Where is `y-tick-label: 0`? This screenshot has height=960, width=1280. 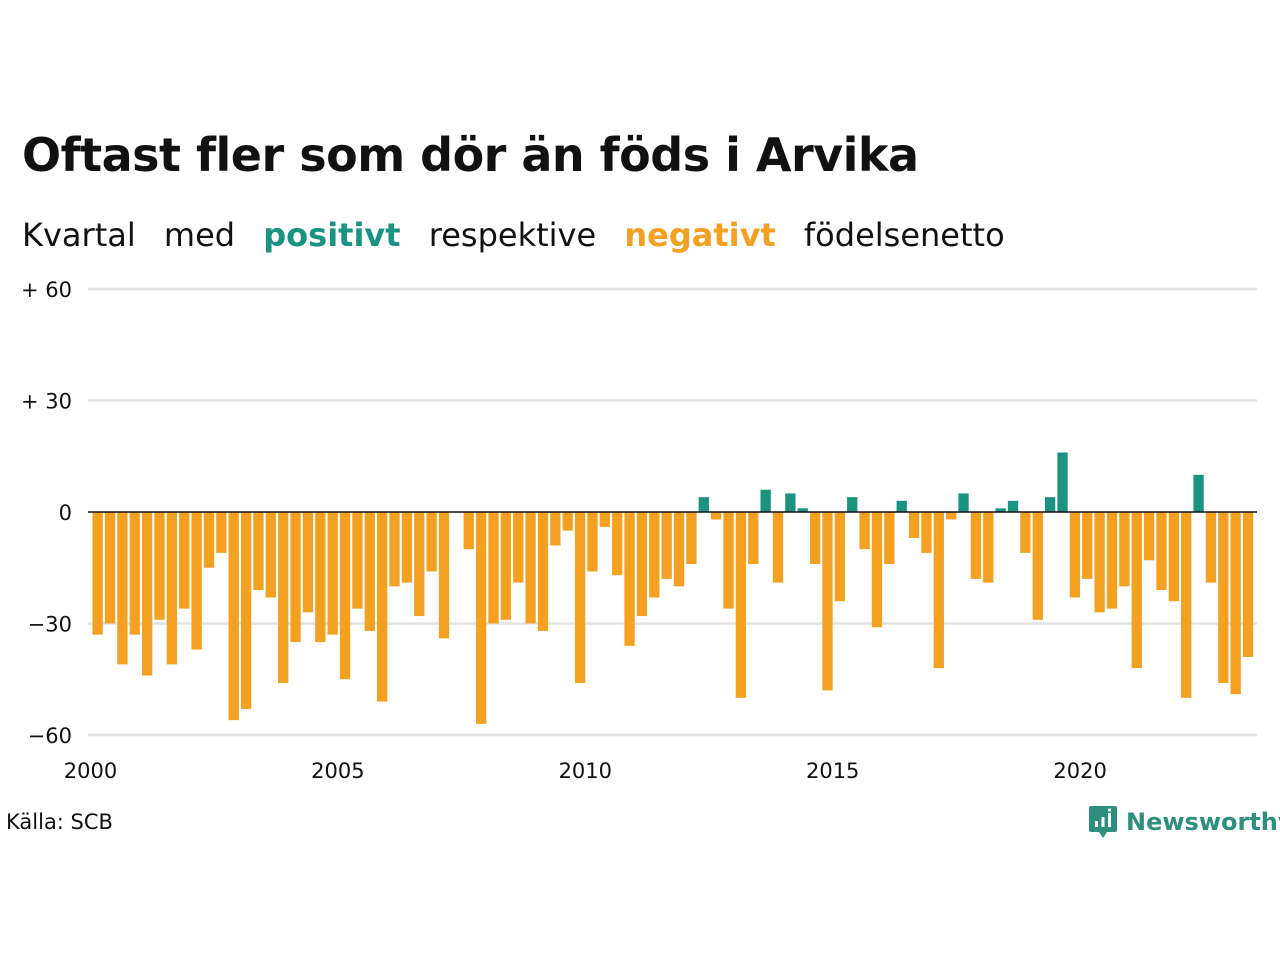 y-tick-label: 0 is located at coordinates (65, 513).